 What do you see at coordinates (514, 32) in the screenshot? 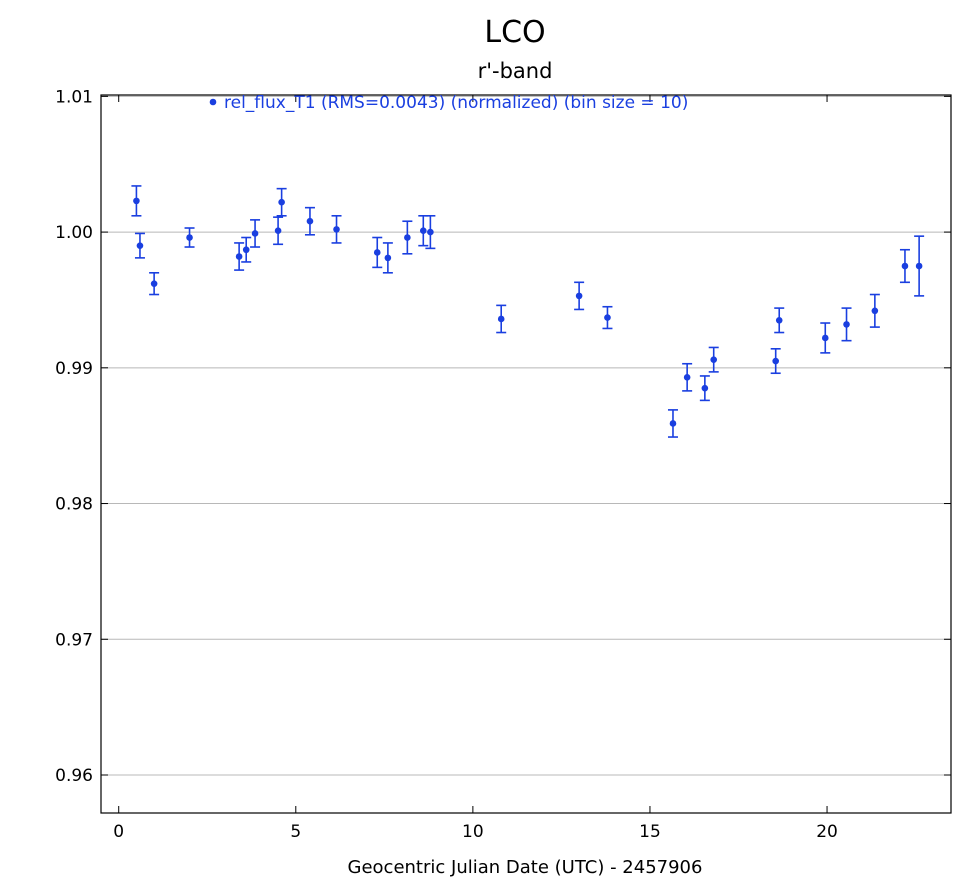
I see `chart-title: LCO` at bounding box center [514, 32].